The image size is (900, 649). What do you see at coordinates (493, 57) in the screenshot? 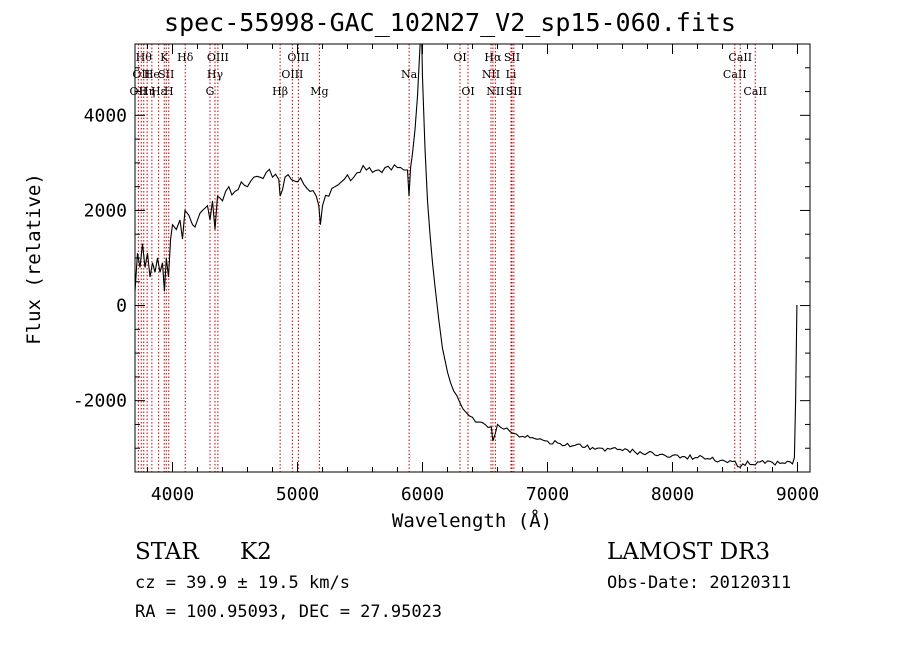
I see `line-marker-label: Hα` at bounding box center [493, 57].